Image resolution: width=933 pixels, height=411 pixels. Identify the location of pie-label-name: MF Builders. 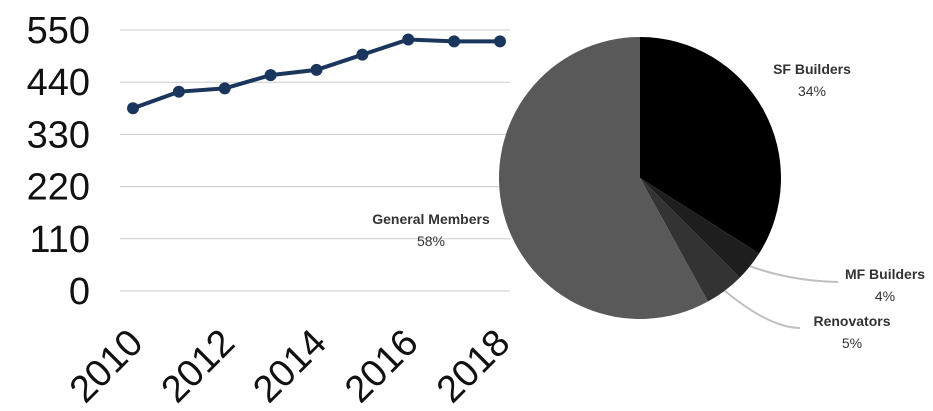
(885, 274).